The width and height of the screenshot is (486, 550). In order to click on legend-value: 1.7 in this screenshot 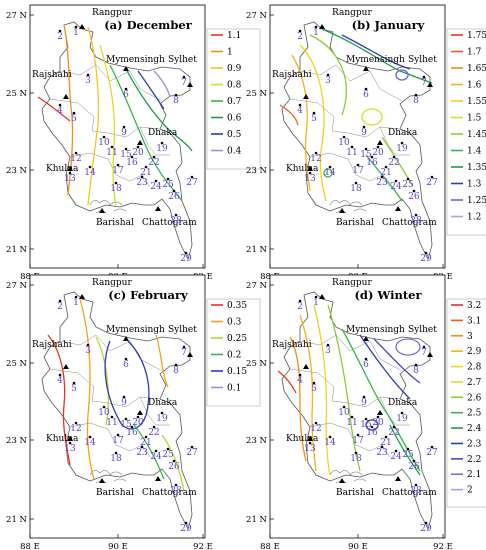, I will do `click(474, 53)`.